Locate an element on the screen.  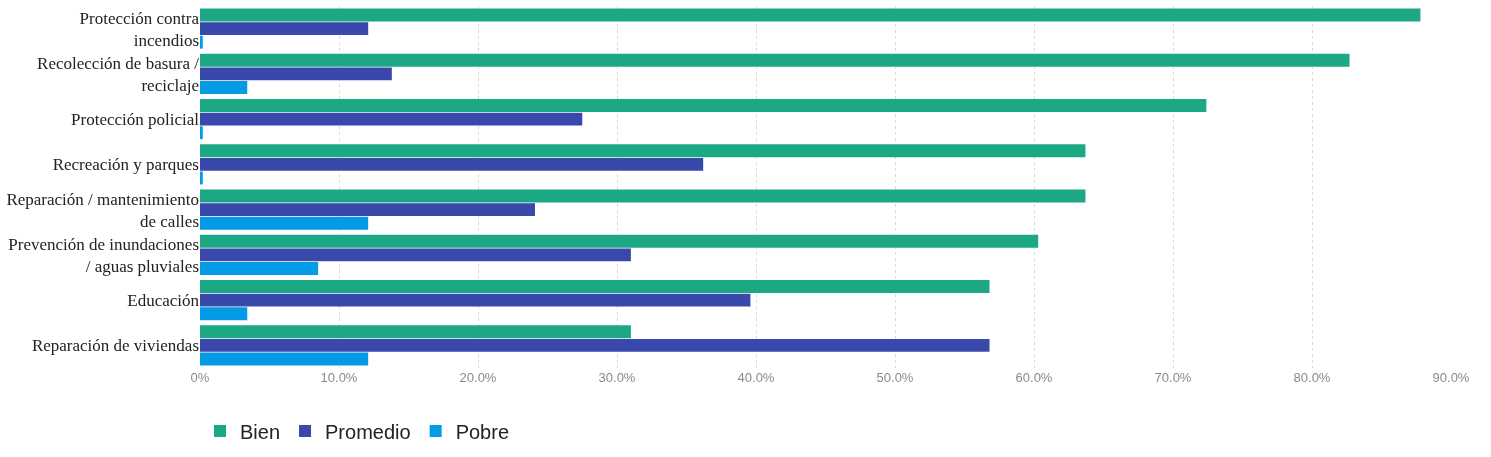
y-tick-label: Recolección de basura / reciclaje is located at coordinates (118, 74).